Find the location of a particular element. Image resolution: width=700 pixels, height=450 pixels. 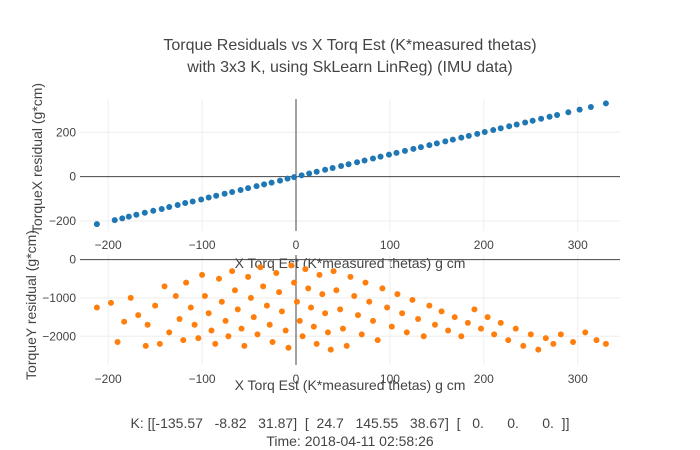

x-tick-label: −200 is located at coordinates (108, 379).